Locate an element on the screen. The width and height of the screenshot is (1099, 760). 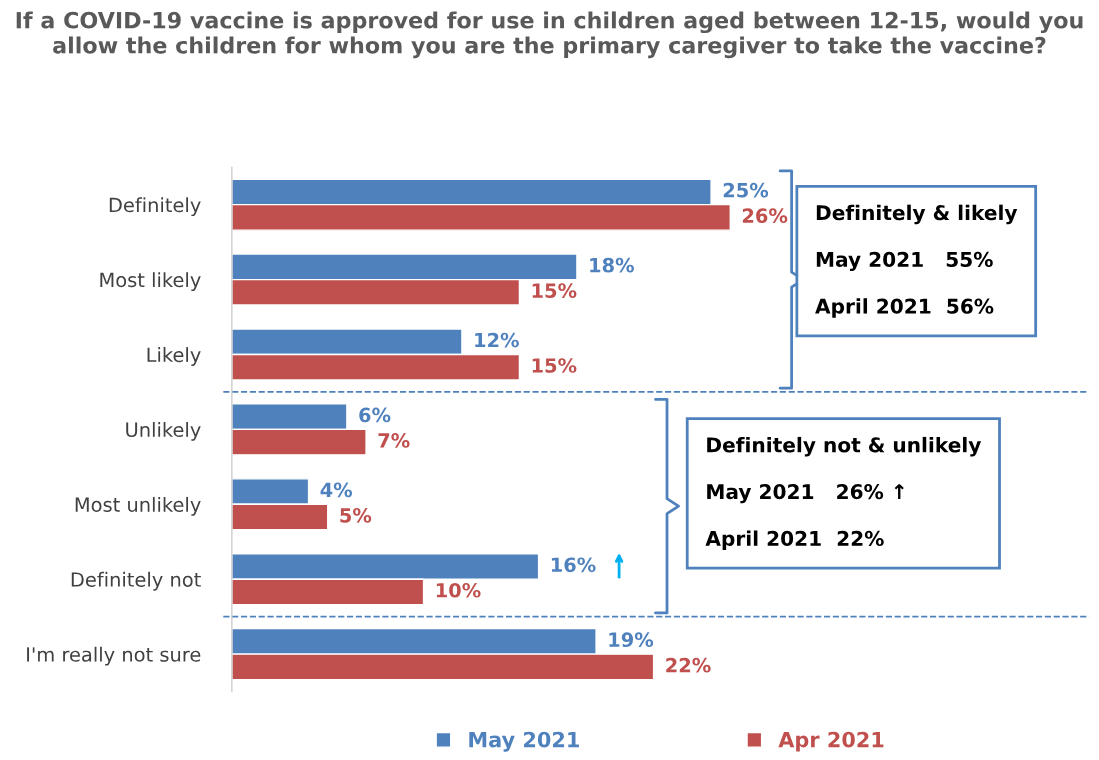
data-label: 10% is located at coordinates (458, 590).